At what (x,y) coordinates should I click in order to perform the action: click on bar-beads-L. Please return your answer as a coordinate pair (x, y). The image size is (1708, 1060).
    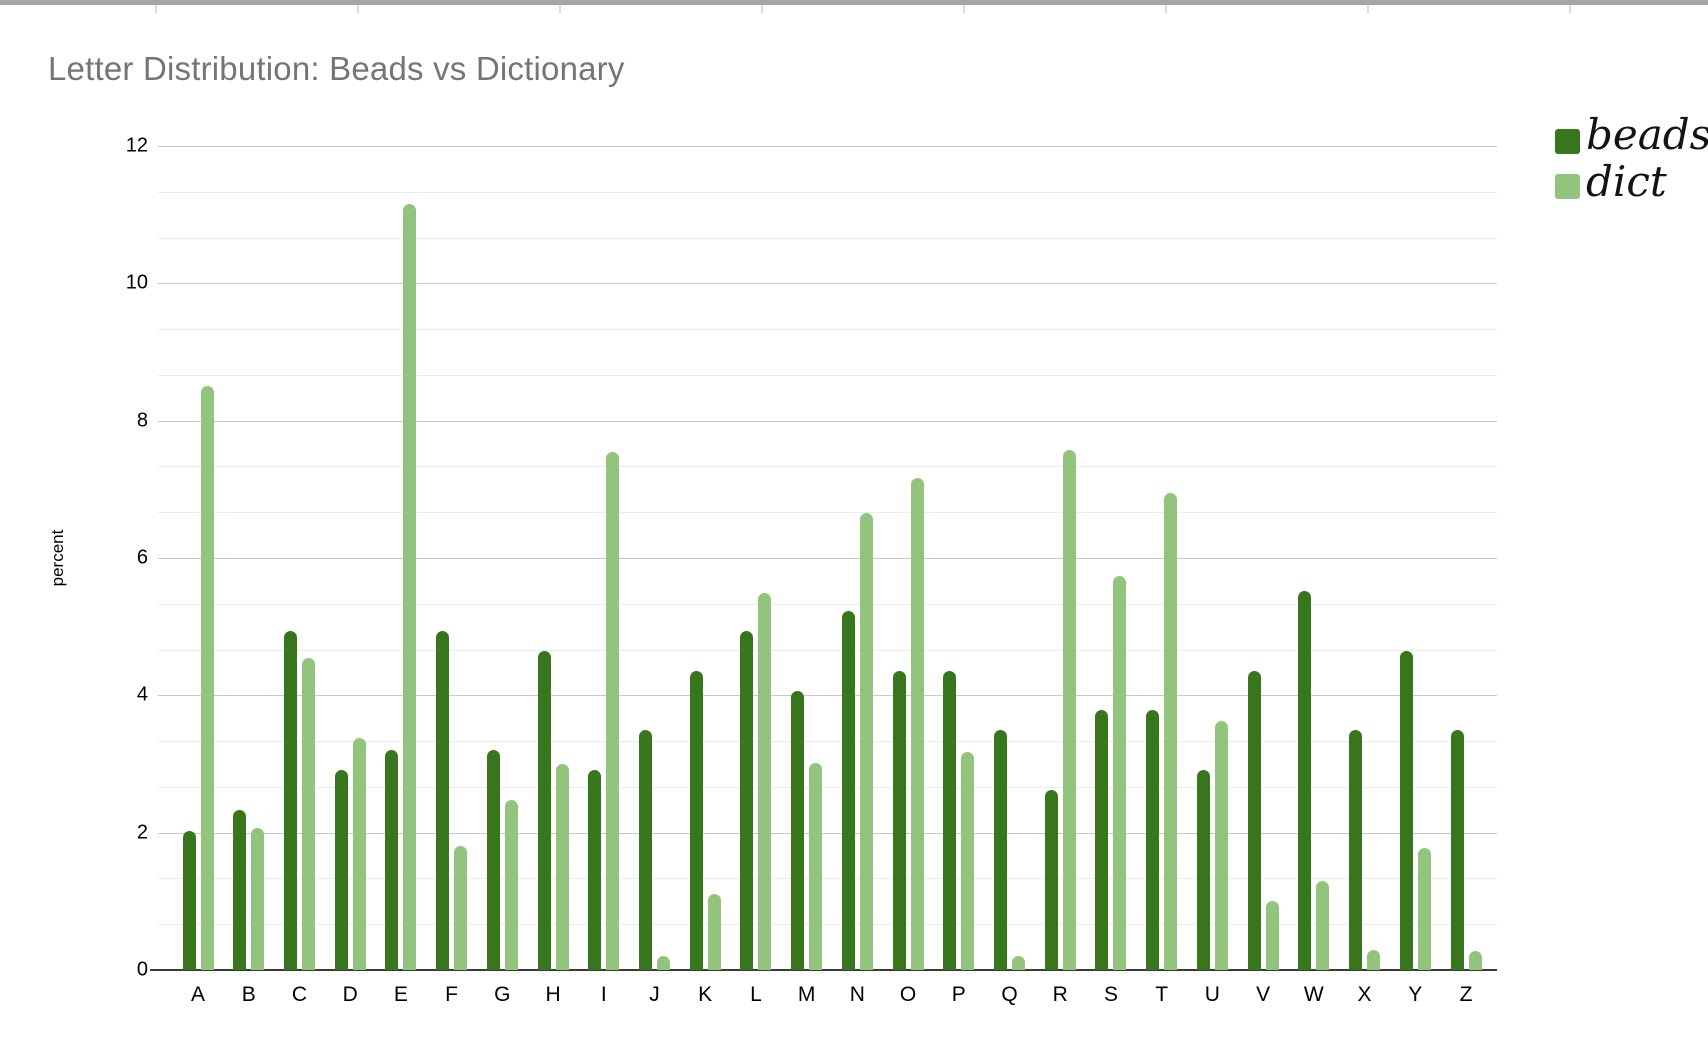
    Looking at the image, I should click on (747, 800).